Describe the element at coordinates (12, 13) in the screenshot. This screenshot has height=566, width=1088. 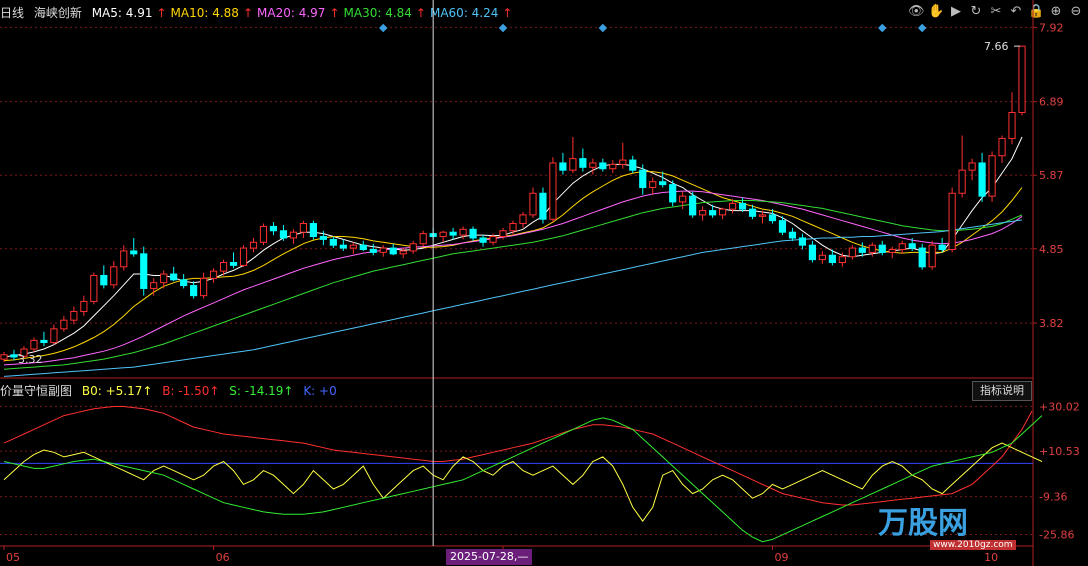
I see `period-label: 日线` at that location.